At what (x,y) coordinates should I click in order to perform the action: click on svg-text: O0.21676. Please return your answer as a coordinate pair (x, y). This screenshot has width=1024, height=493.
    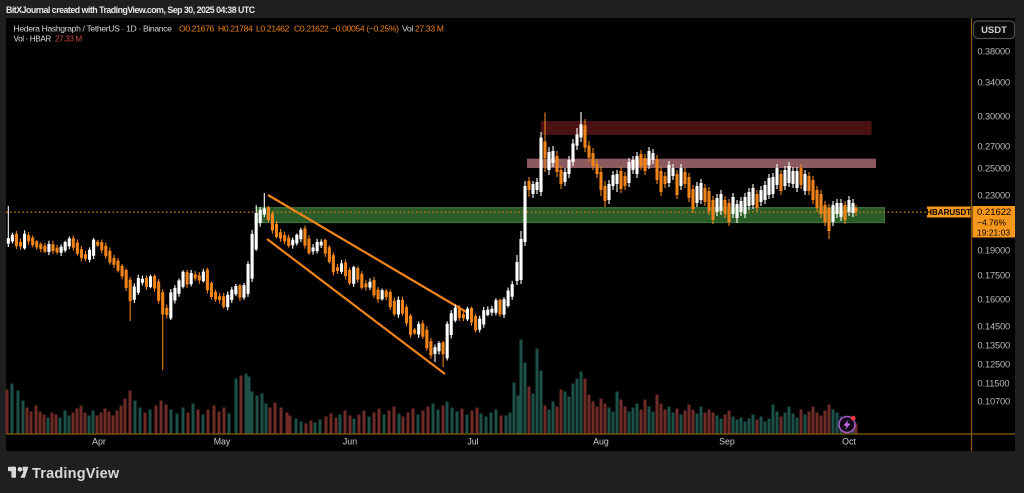
    Looking at the image, I should click on (197, 29).